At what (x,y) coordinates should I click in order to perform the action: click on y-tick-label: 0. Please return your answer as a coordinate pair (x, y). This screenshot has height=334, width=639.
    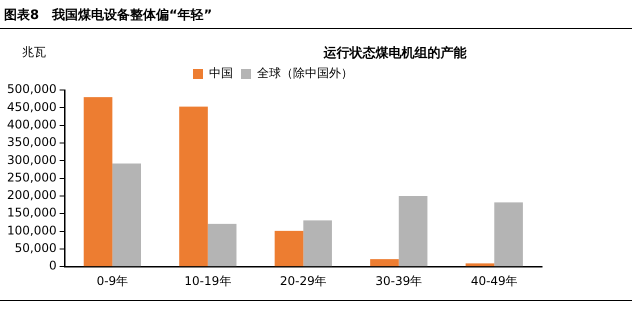
    Looking at the image, I should click on (52, 265).